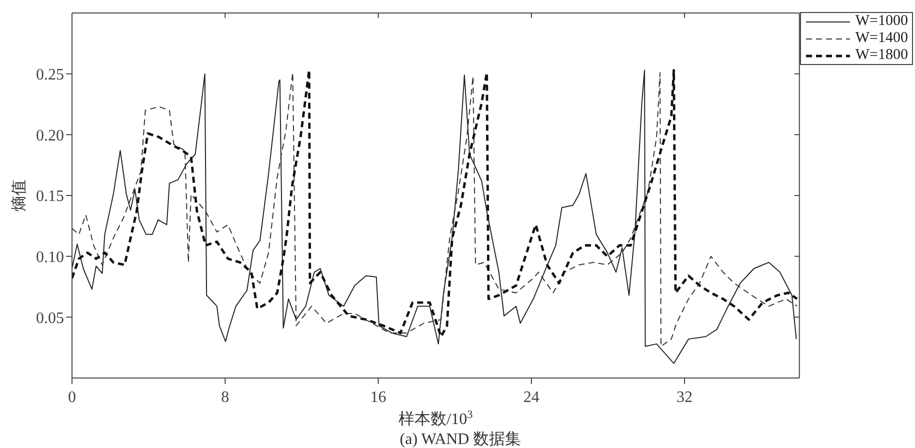  I want to click on x-tick-label: 0, so click(72, 397).